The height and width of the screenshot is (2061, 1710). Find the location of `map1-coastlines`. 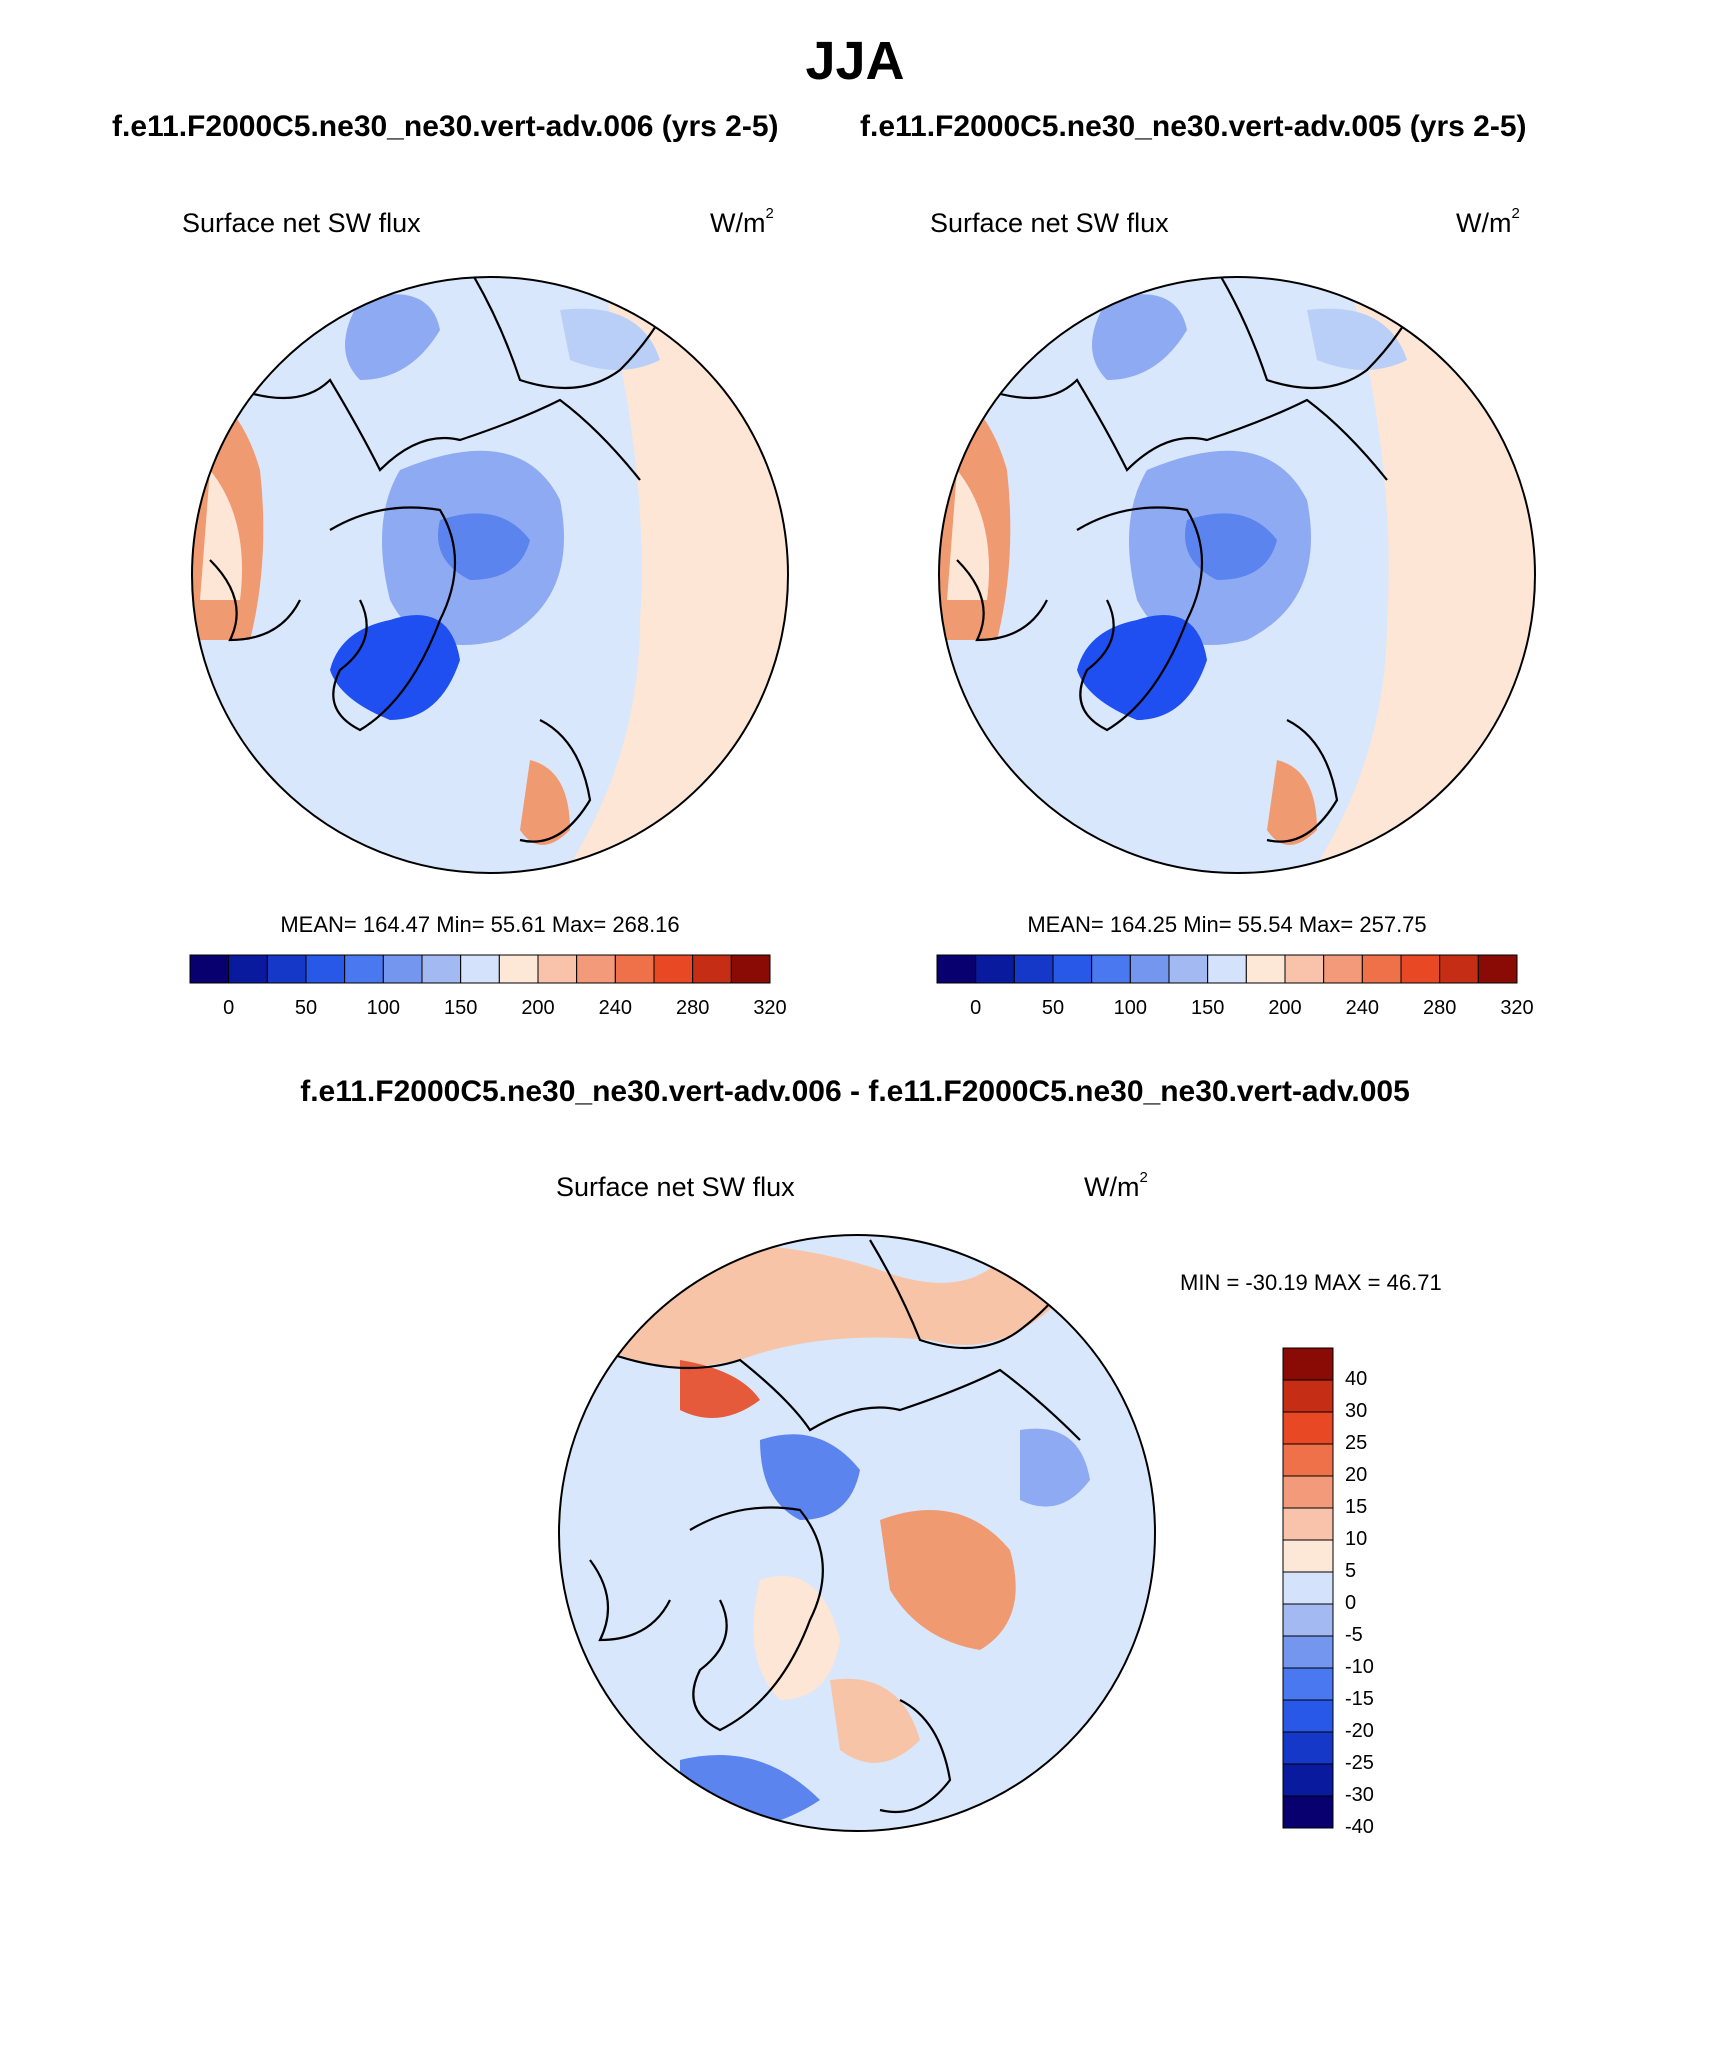

map1-coastlines is located at coordinates (445, 560).